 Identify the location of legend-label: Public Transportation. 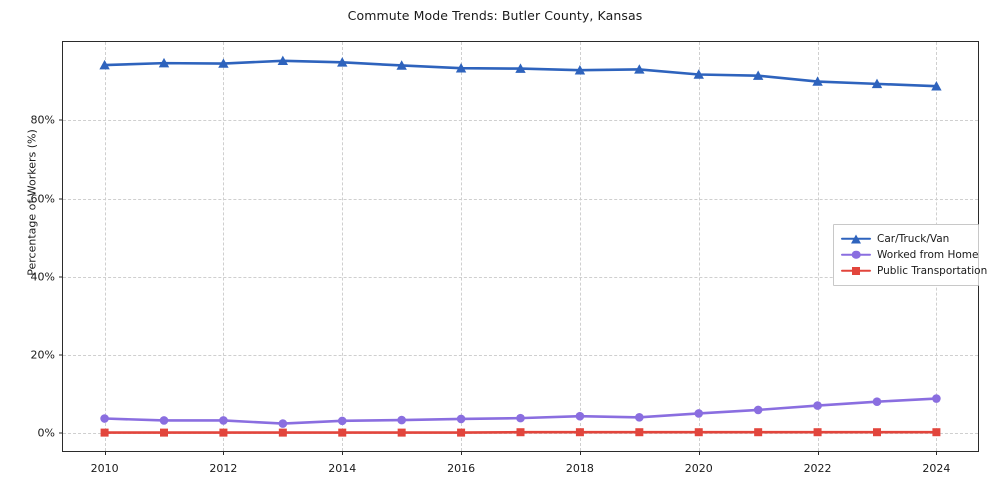
(932, 270).